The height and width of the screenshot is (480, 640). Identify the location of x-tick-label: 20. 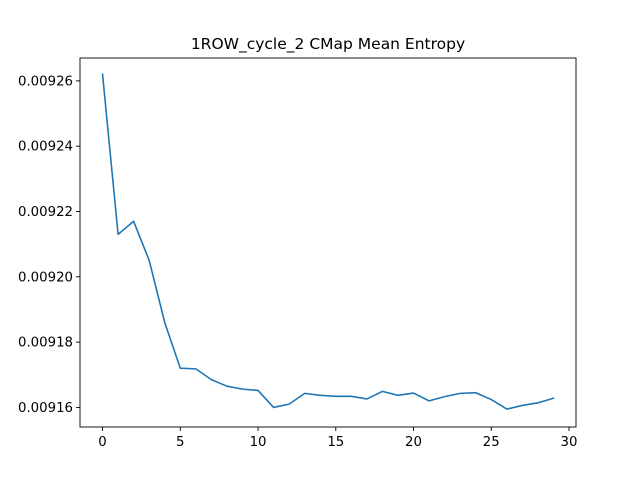
(413, 442).